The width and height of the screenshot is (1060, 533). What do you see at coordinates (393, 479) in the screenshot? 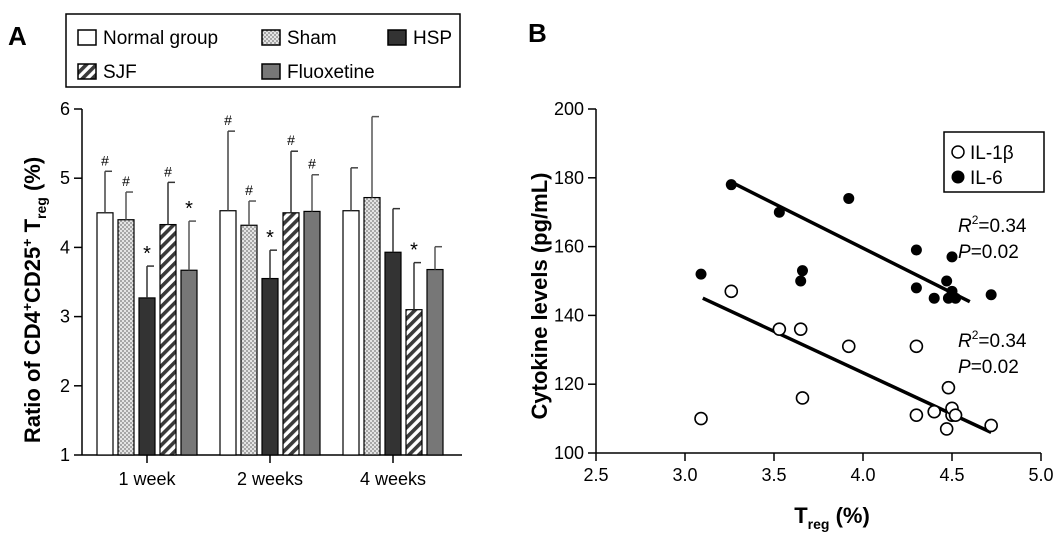
I see `x-tick-label: 4 weeks` at bounding box center [393, 479].